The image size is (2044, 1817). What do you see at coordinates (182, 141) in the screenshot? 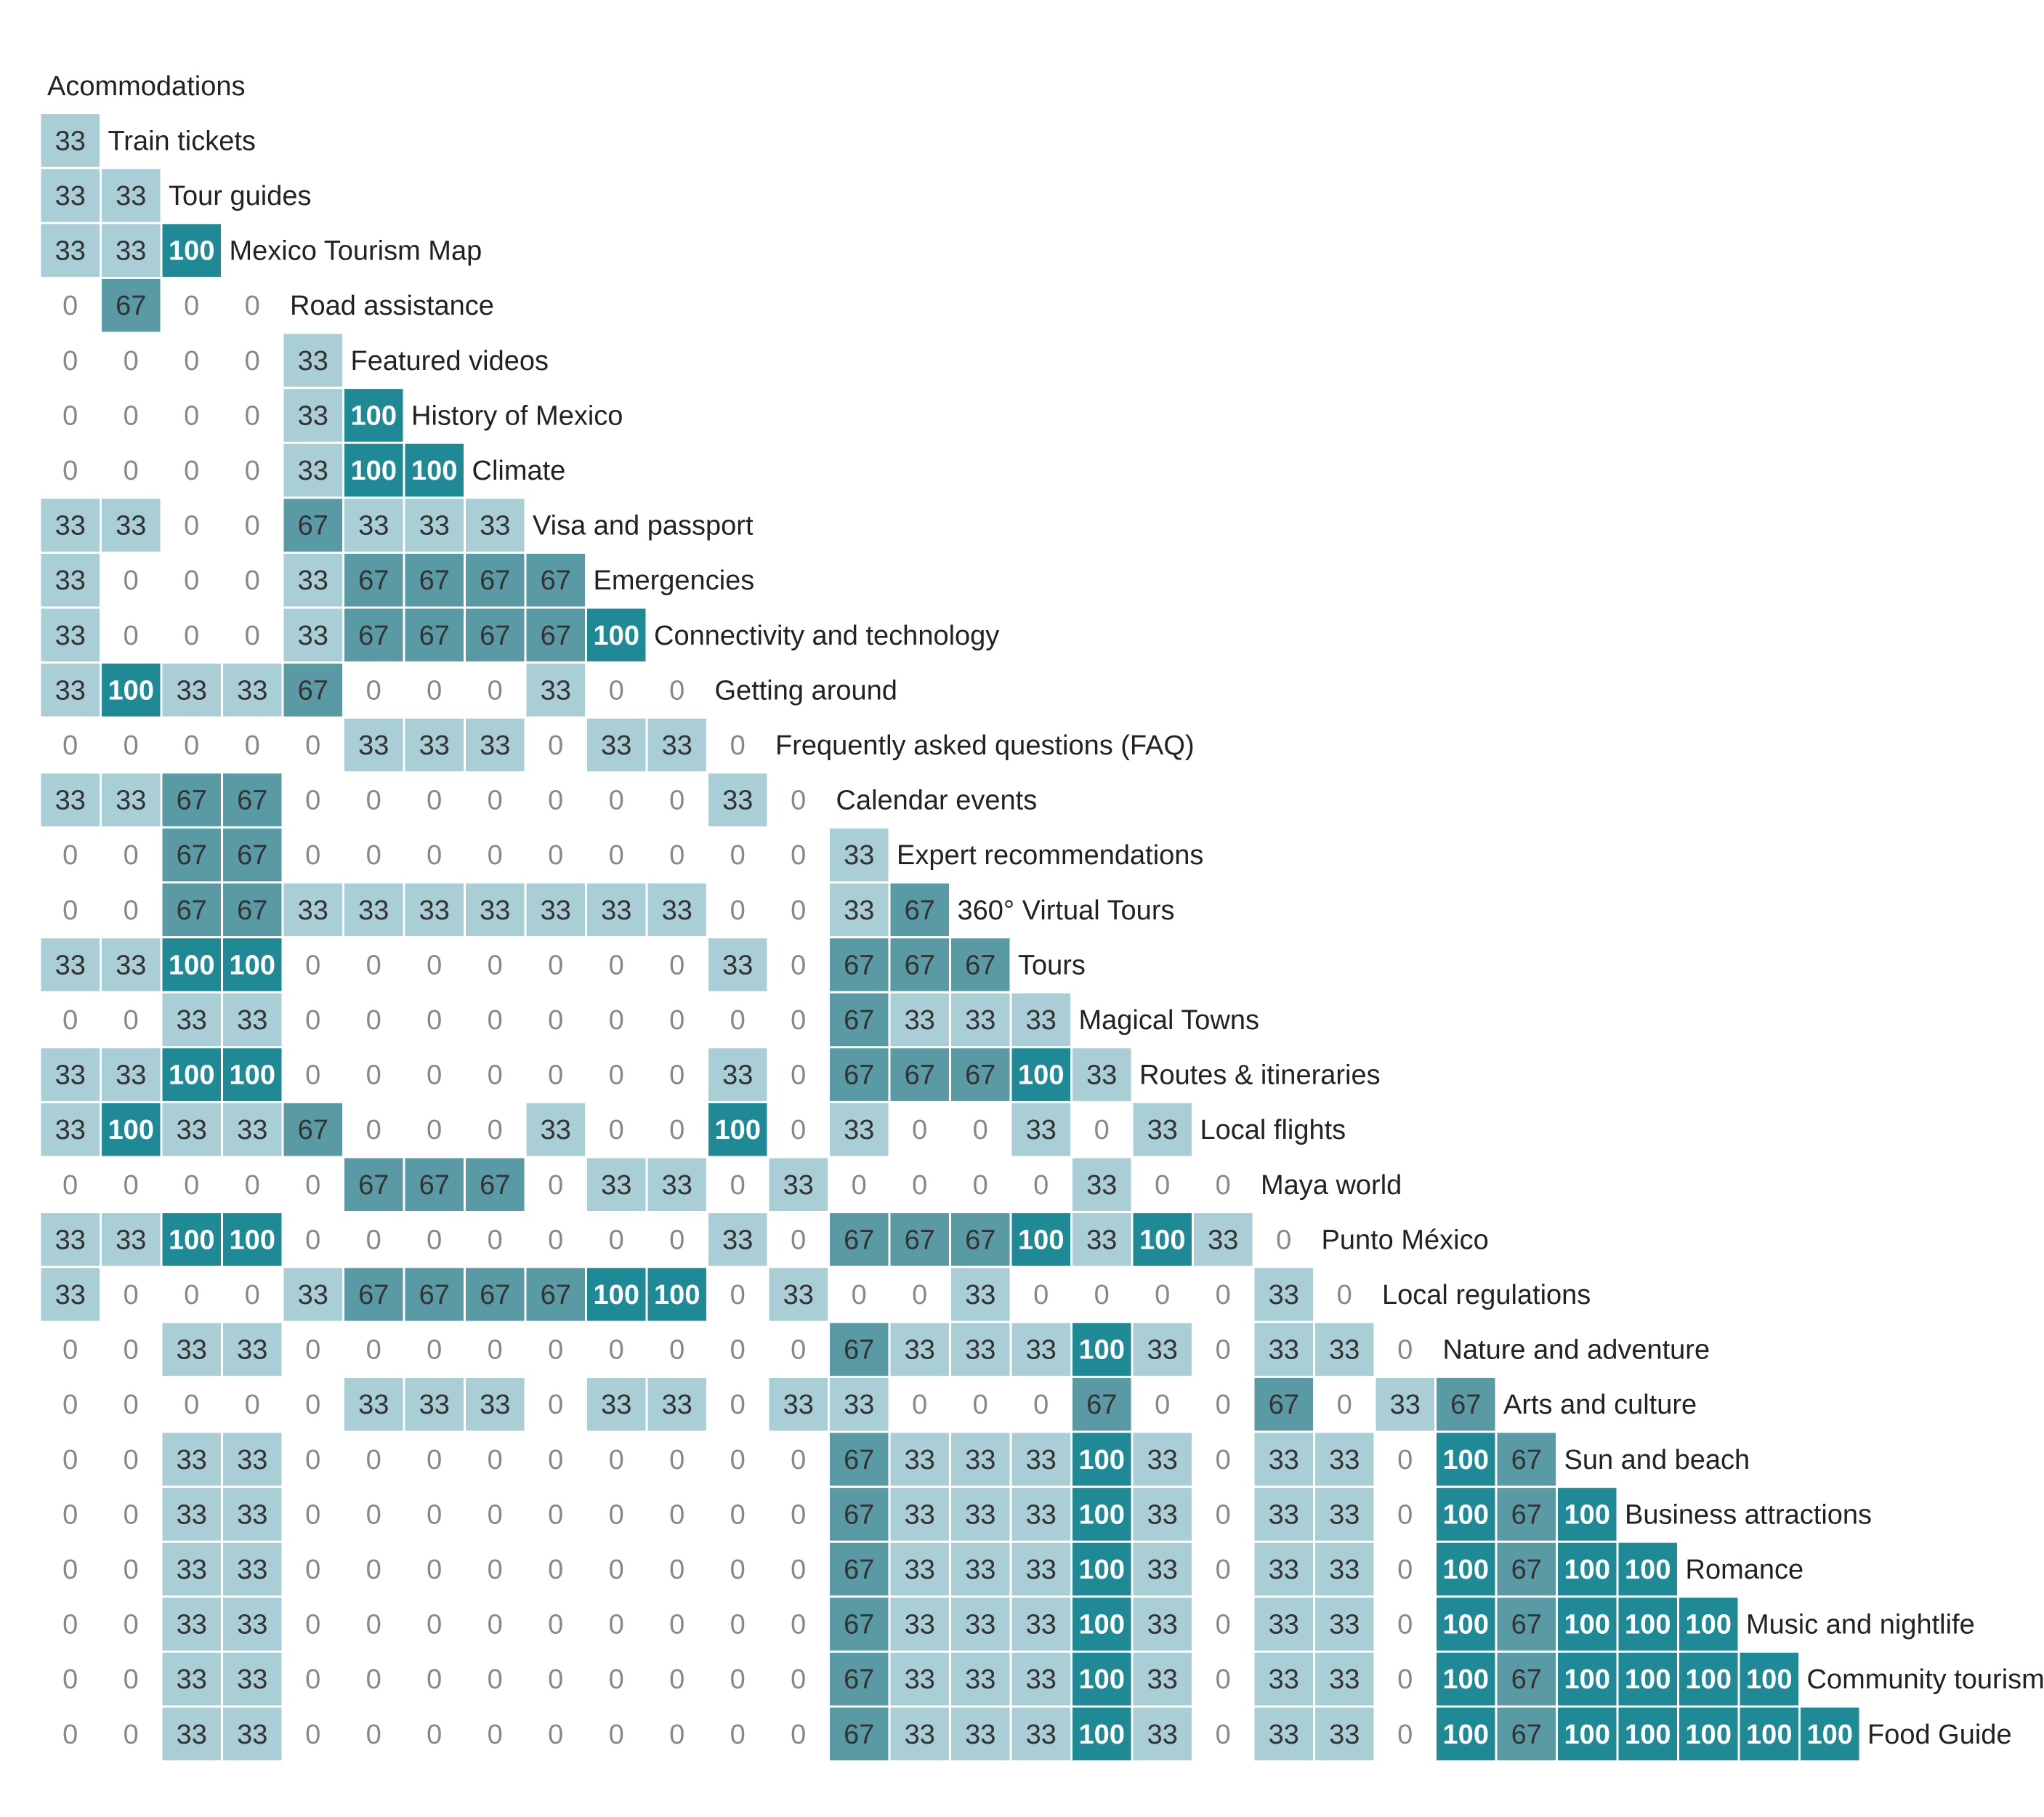
I see `row-label: Train tickets` at bounding box center [182, 141].